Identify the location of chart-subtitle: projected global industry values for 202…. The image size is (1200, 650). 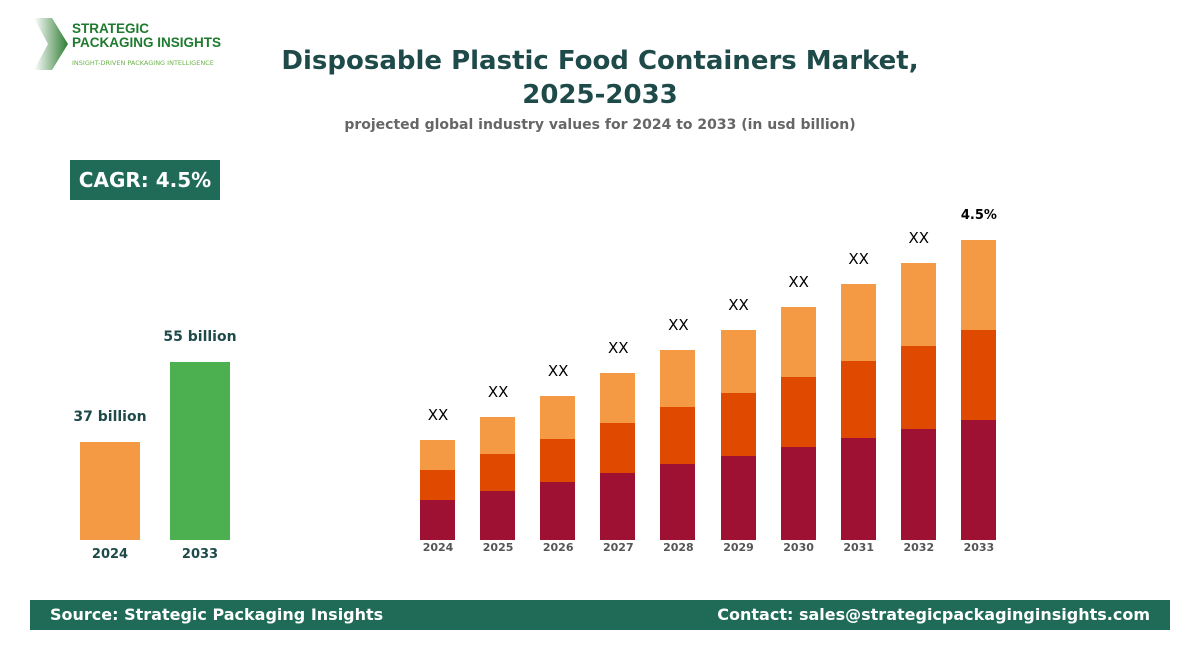
(600, 125).